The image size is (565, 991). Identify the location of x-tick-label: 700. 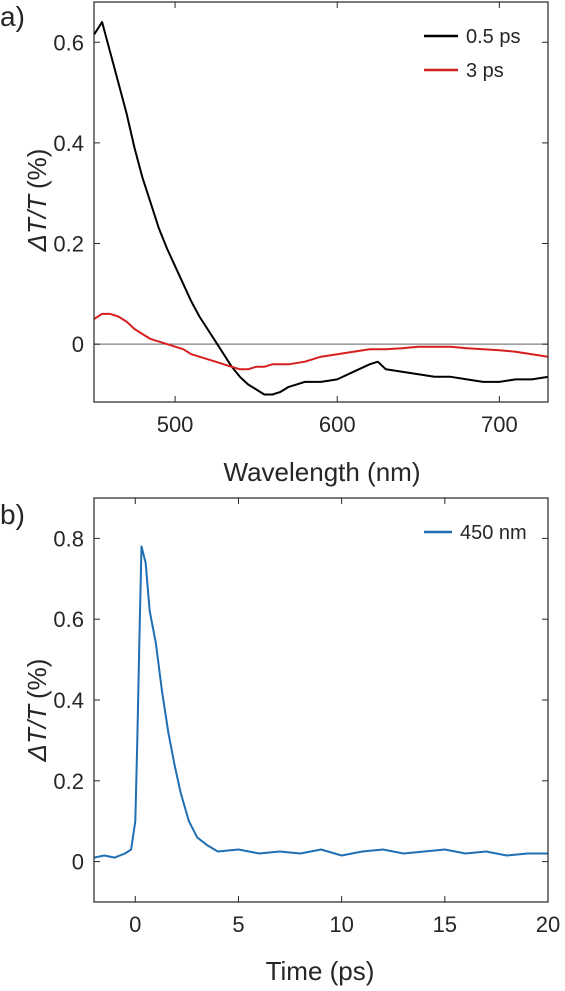
(499, 424).